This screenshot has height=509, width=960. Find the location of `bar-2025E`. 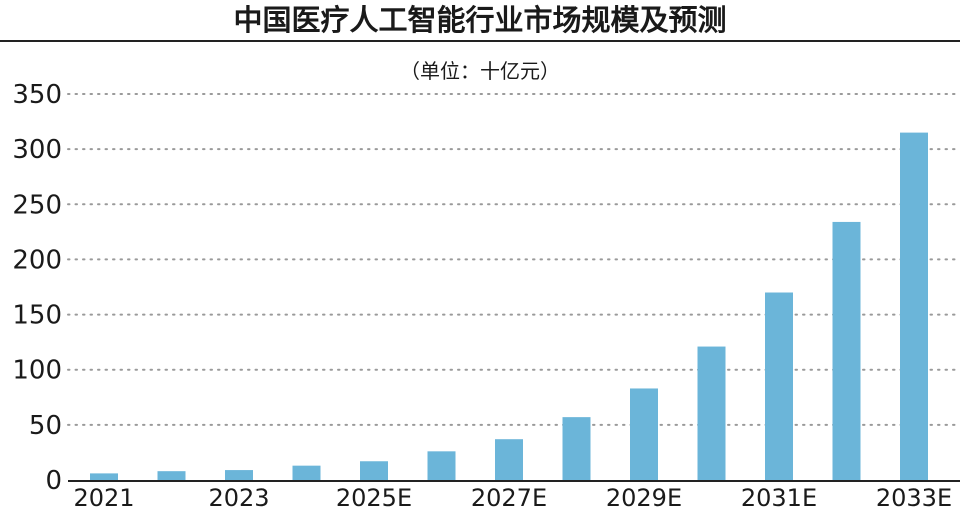

bar-2025E is located at coordinates (374, 470).